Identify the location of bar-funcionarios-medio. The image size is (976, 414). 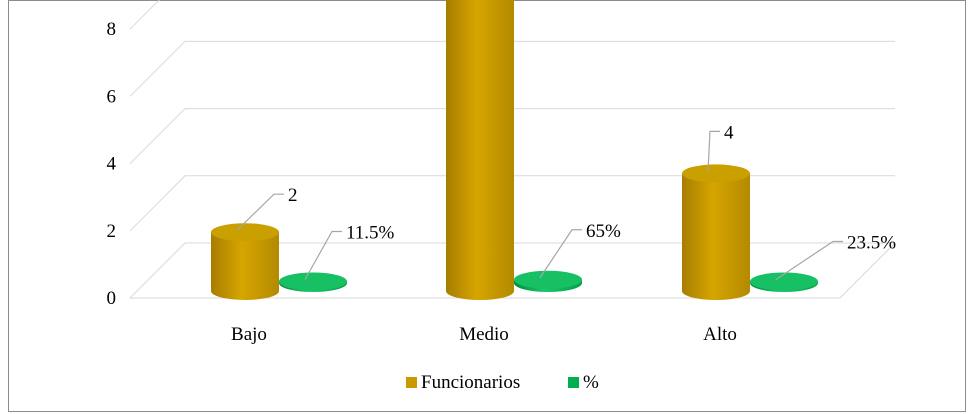
(480, 150).